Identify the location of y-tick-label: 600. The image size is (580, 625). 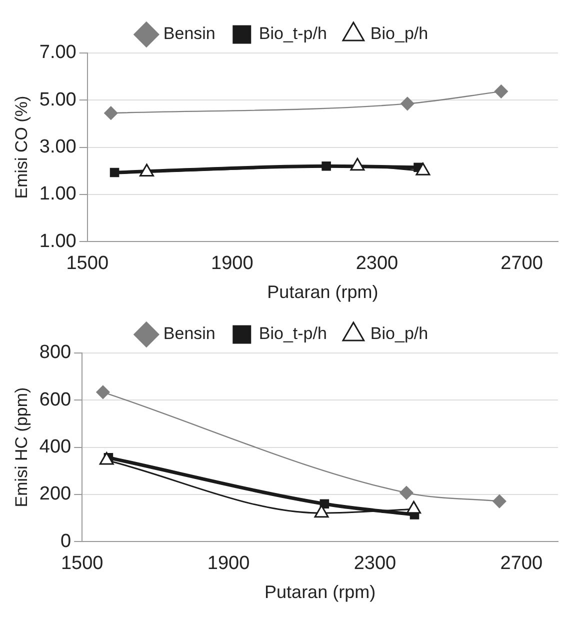
(55, 399).